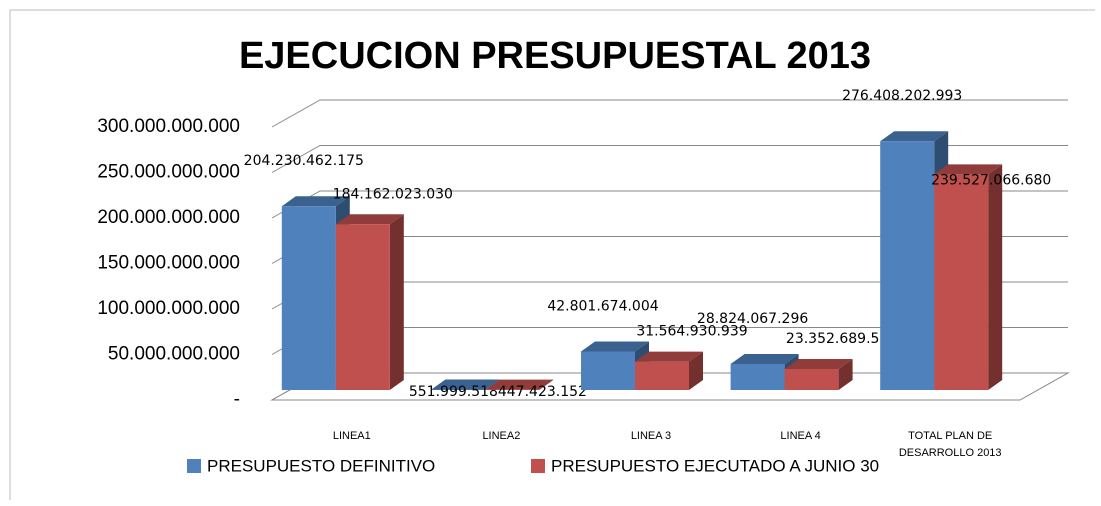 This screenshot has height=506, width=1101. I want to click on data-label: 42.801.674.004, so click(602, 306).